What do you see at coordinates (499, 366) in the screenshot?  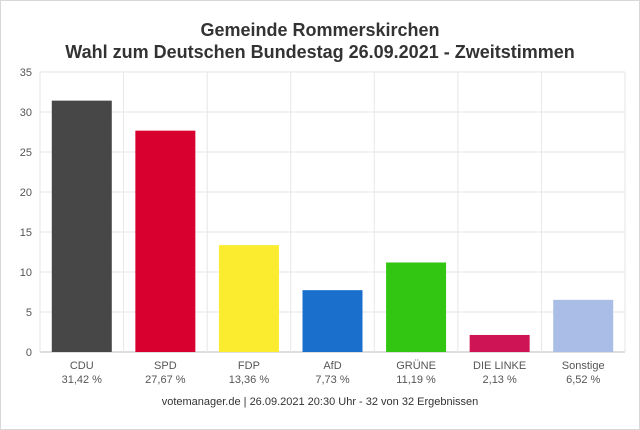 I see `x-category-label: DIE LINKE` at bounding box center [499, 366].